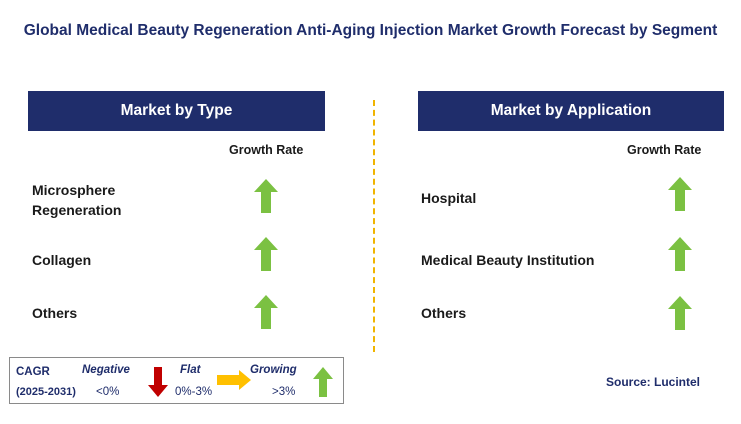 The image size is (741, 424). Describe the element at coordinates (653, 382) in the screenshot. I see `source-note: Source: Lucintel` at that location.